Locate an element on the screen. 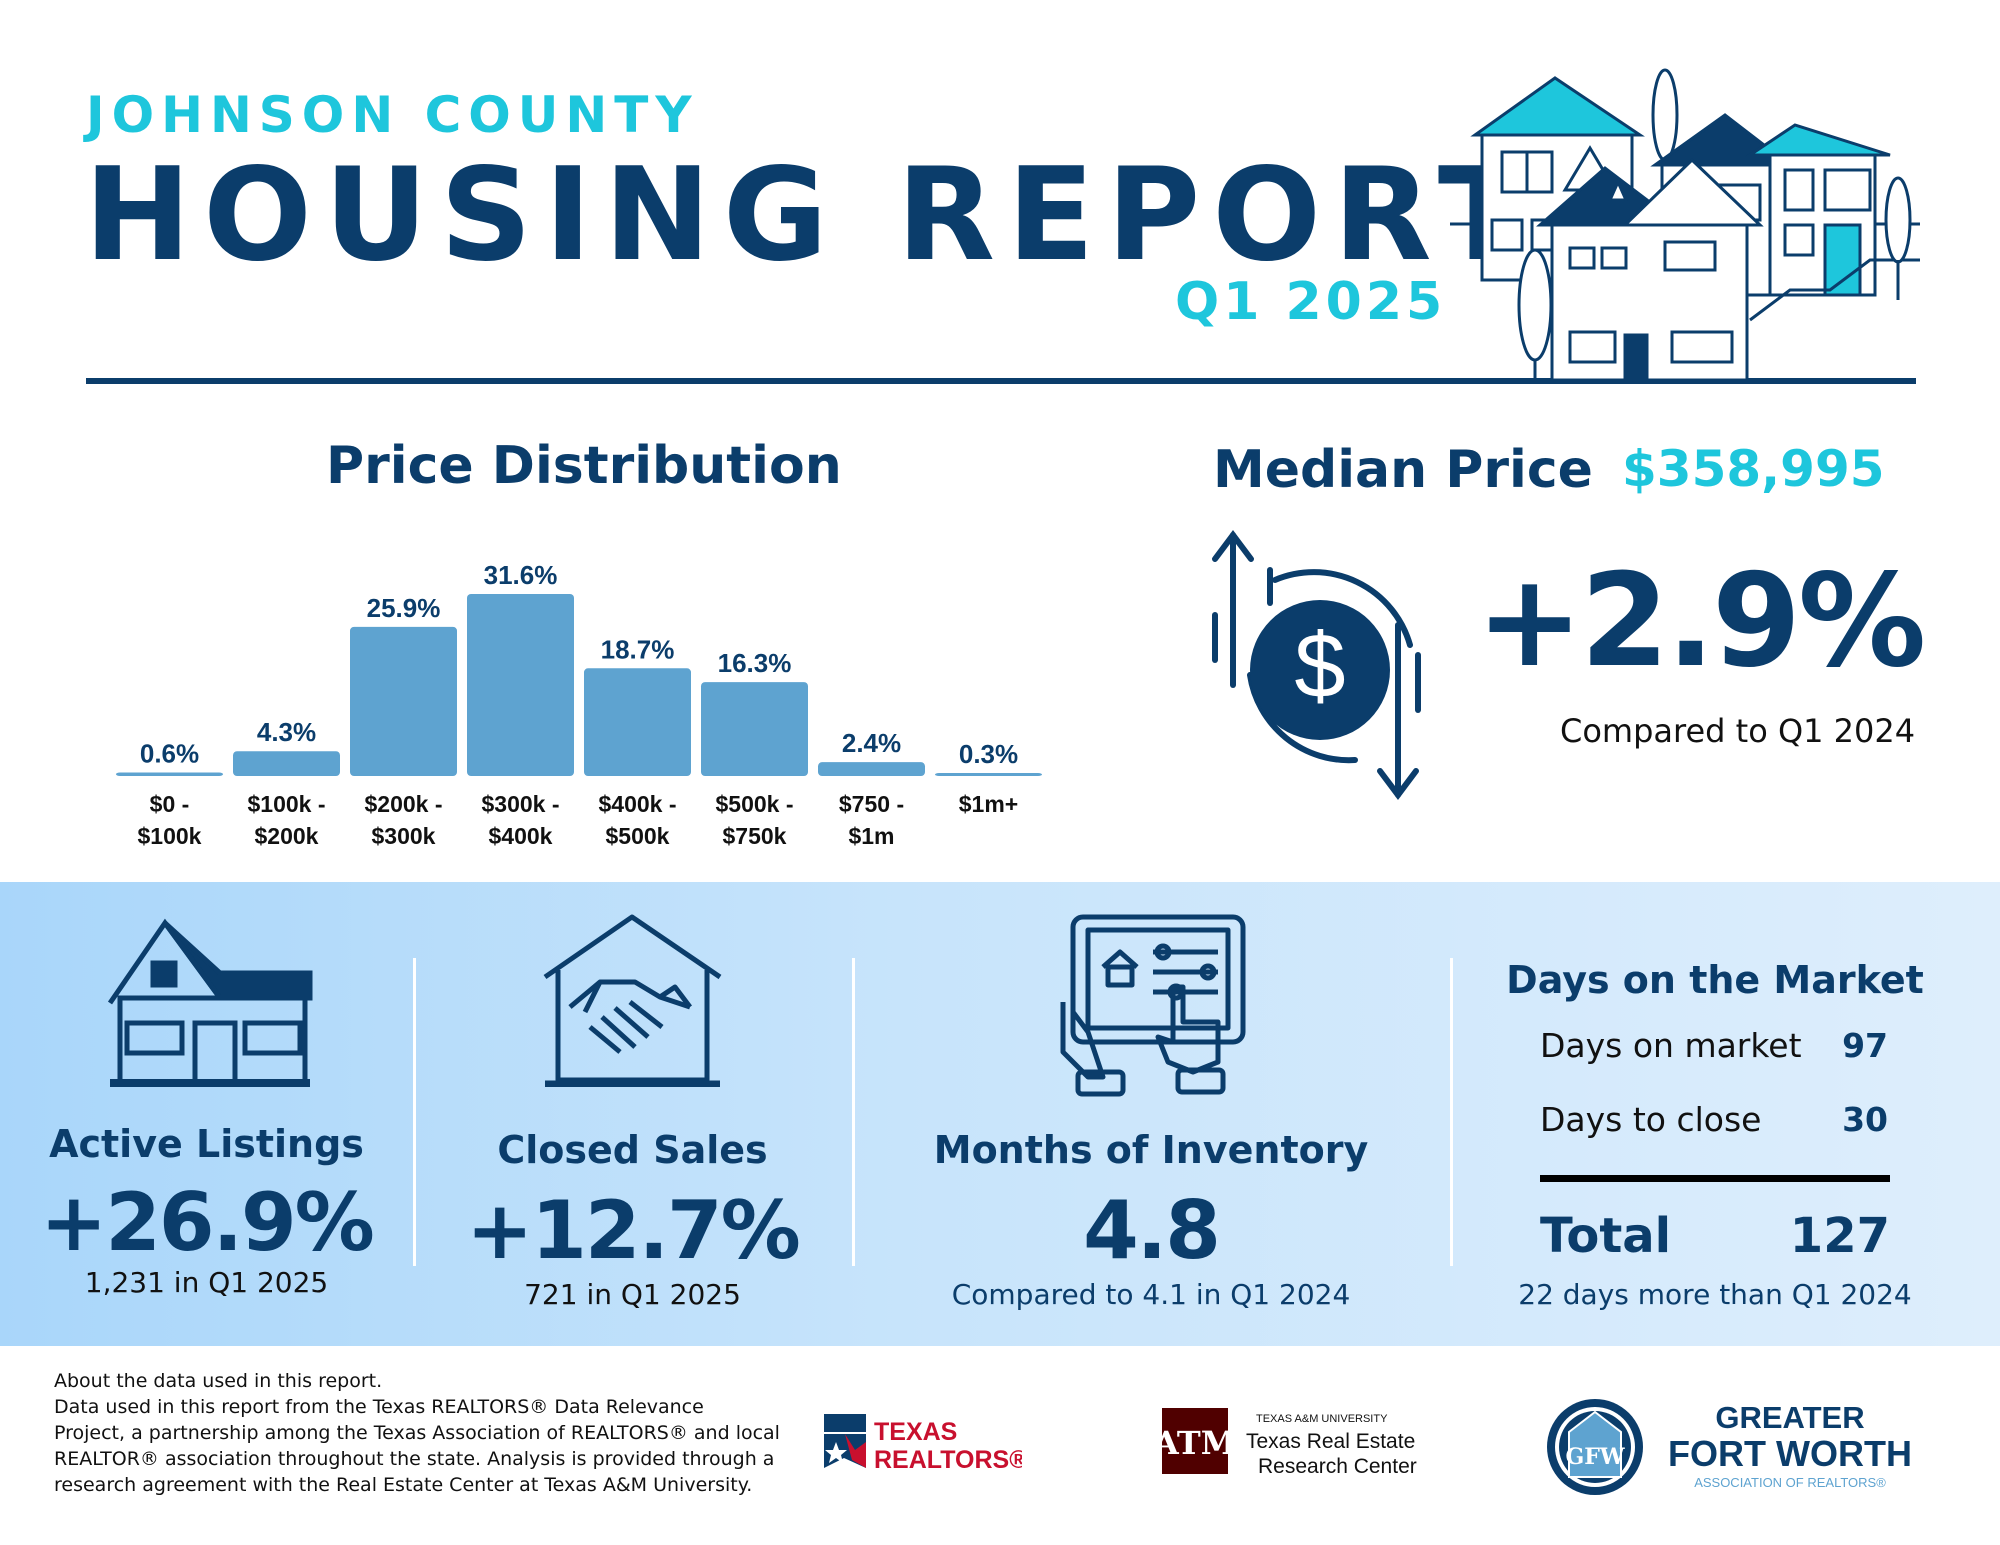  data-label: 31.6% is located at coordinates (521, 575).